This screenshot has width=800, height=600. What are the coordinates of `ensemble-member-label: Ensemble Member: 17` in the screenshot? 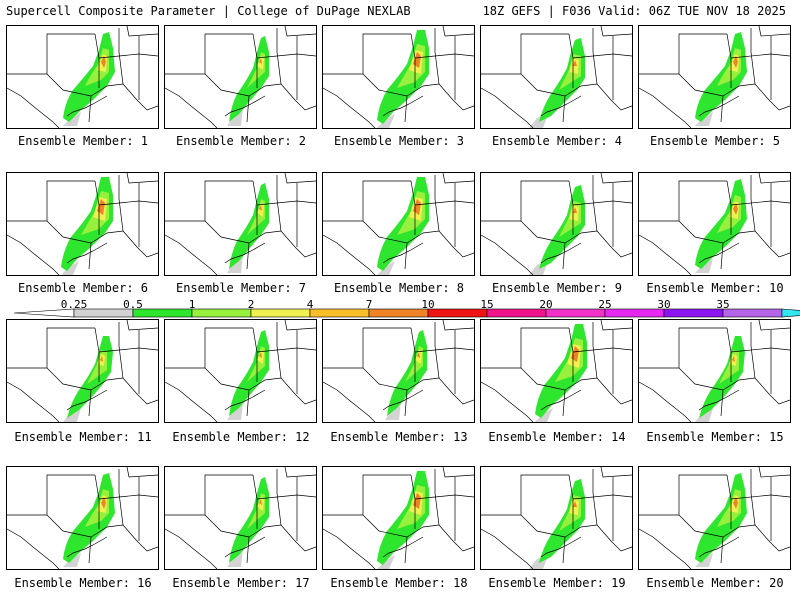 It's located at (241, 583).